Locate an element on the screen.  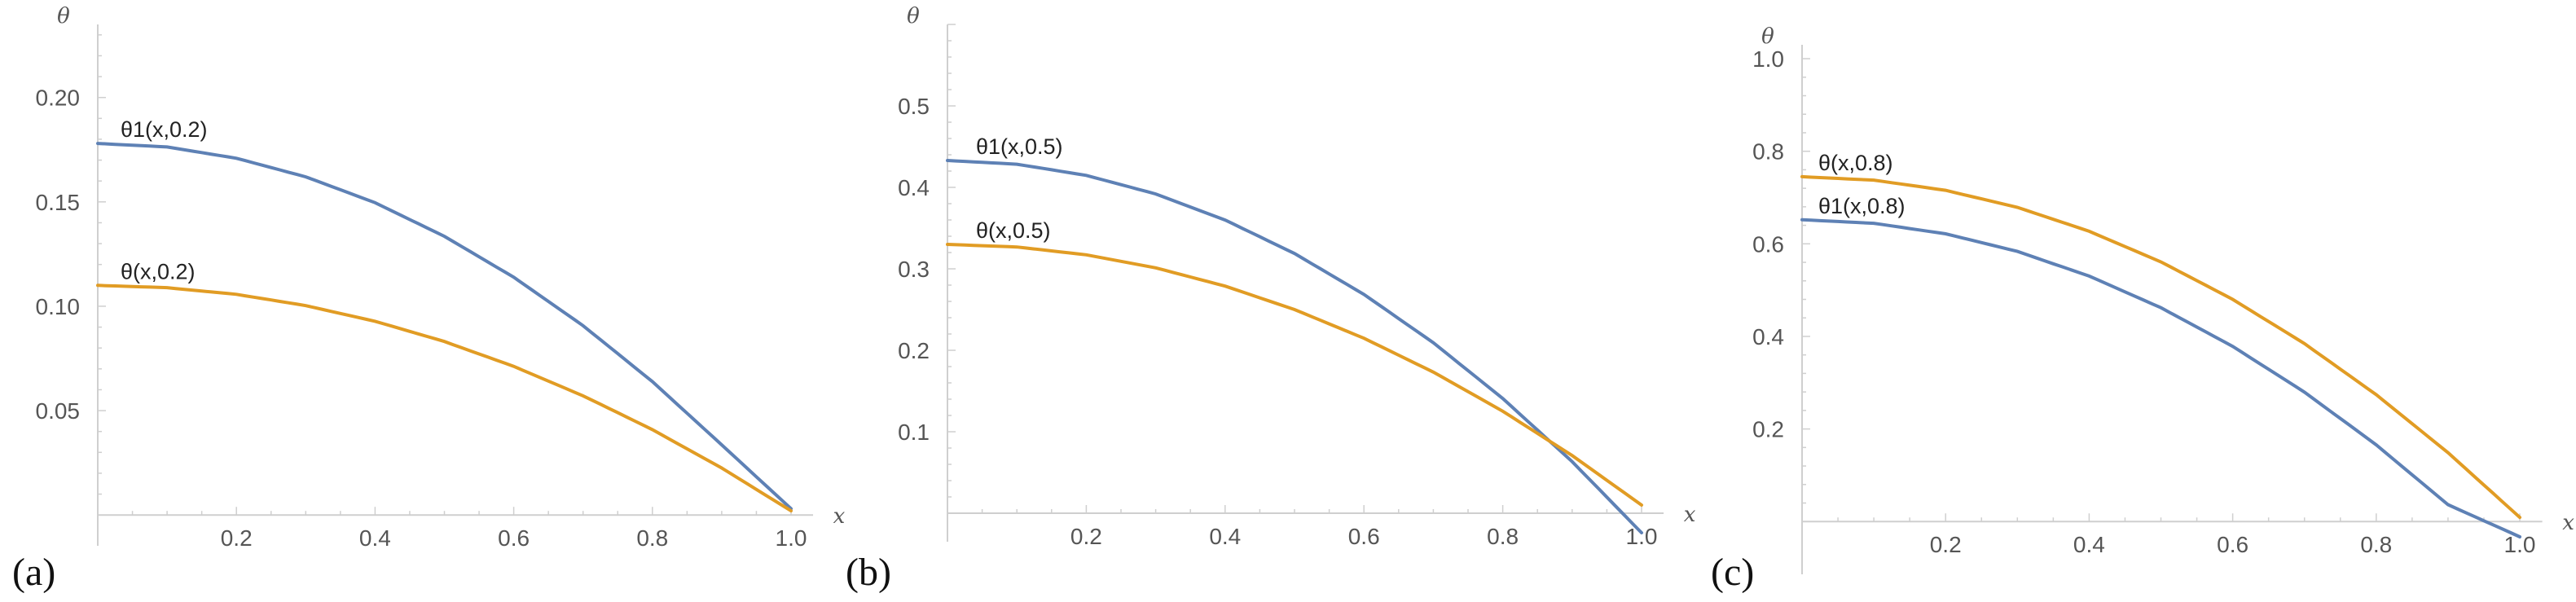
y-tick-label: 0.20 is located at coordinates (58, 98).